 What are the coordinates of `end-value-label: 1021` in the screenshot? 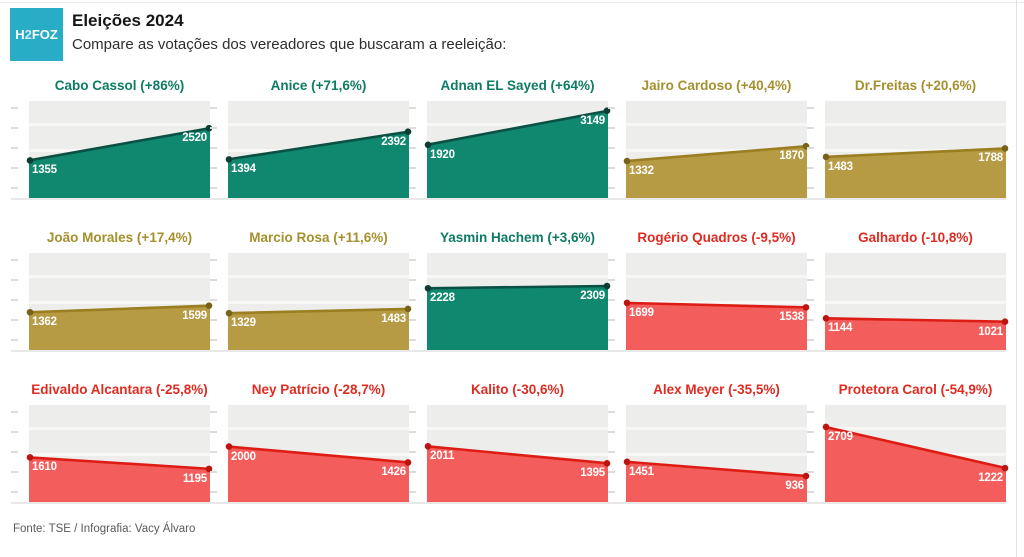 It's located at (990, 331).